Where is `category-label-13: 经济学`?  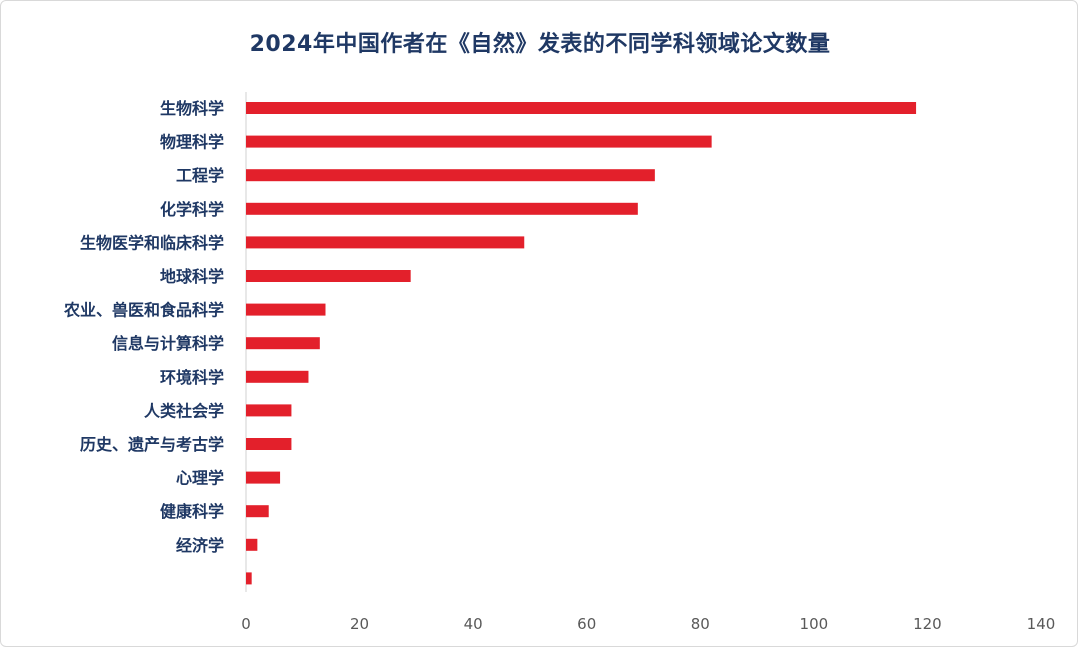 category-label-13: 经济学 is located at coordinates (200, 545).